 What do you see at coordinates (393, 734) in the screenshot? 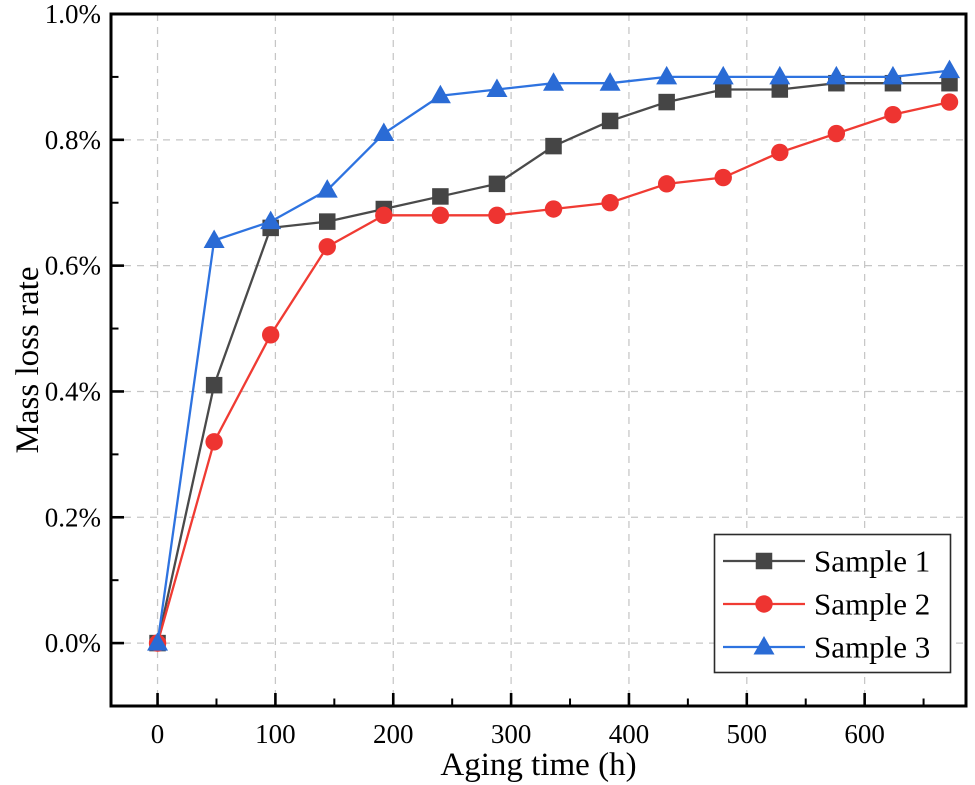
I see `x-tick-label: 200` at bounding box center [393, 734].